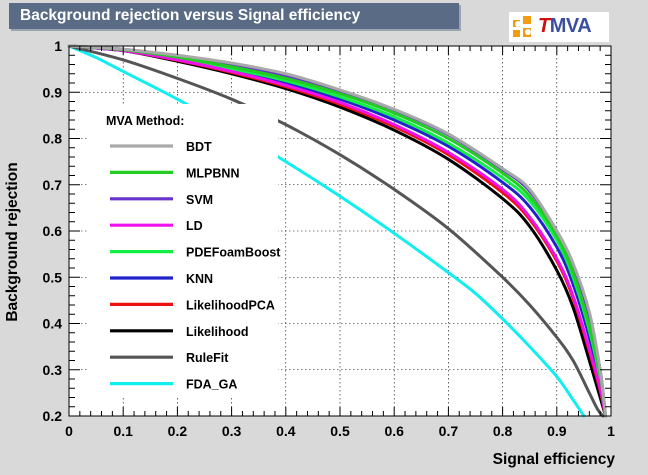 The height and width of the screenshot is (475, 648). What do you see at coordinates (178, 431) in the screenshot?
I see `x-tick-label: 0.2` at bounding box center [178, 431].